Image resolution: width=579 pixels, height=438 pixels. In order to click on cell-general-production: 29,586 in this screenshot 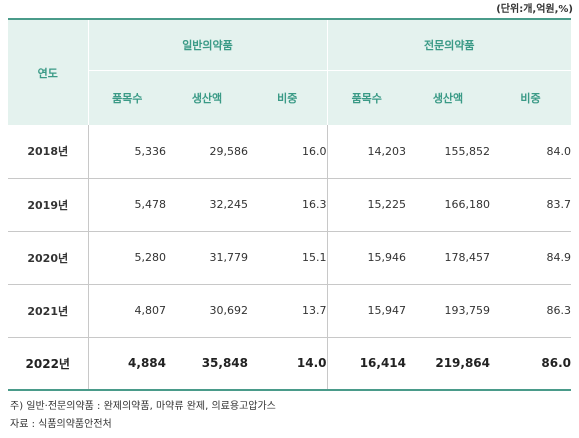, I will do `click(207, 152)`.